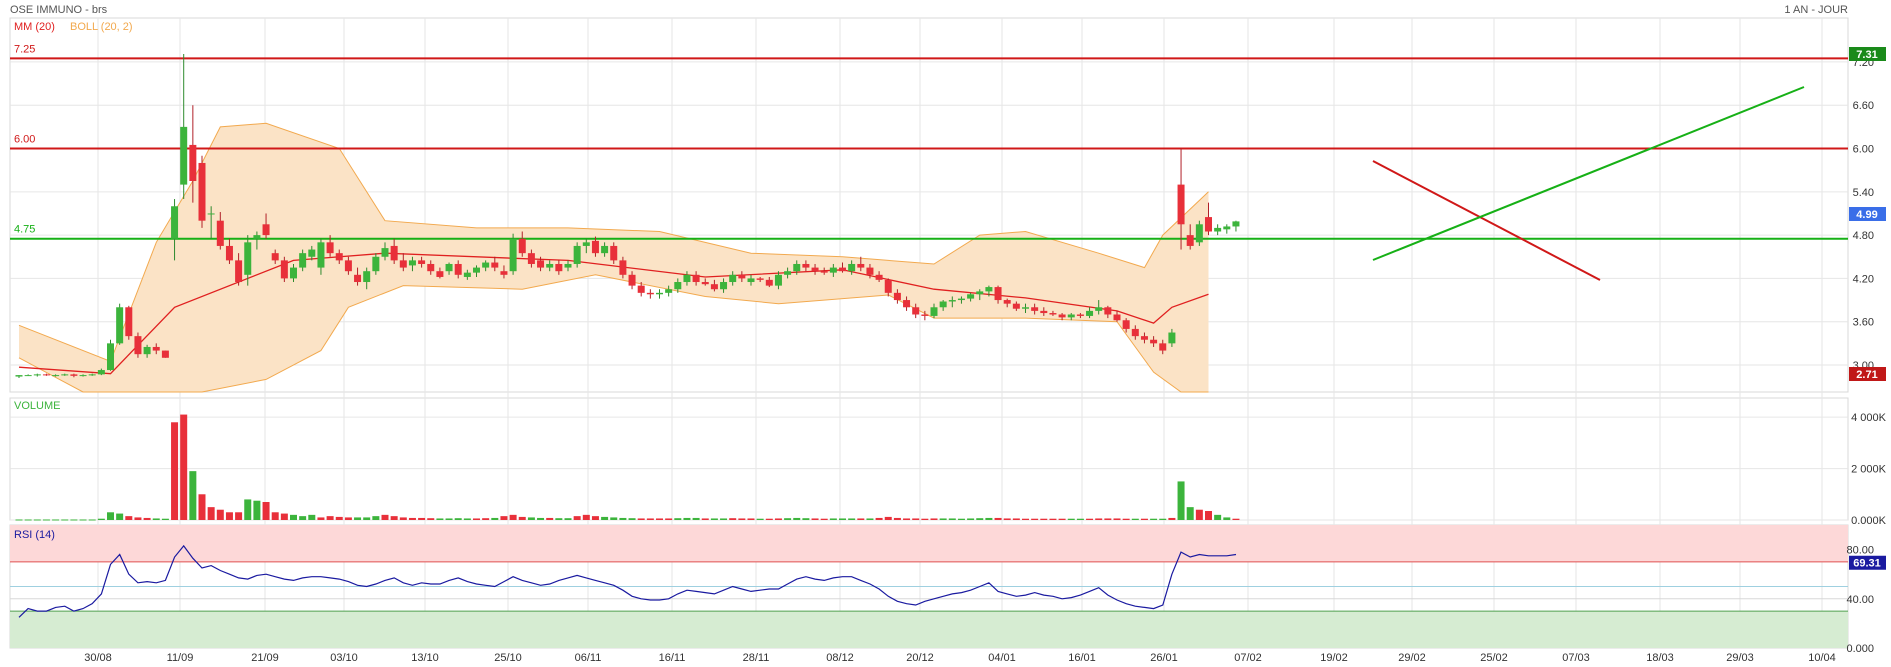 The height and width of the screenshot is (667, 1891). Describe the element at coordinates (101, 27) in the screenshot. I see `boll-indicator-label: BOLL (20, 2)` at that location.